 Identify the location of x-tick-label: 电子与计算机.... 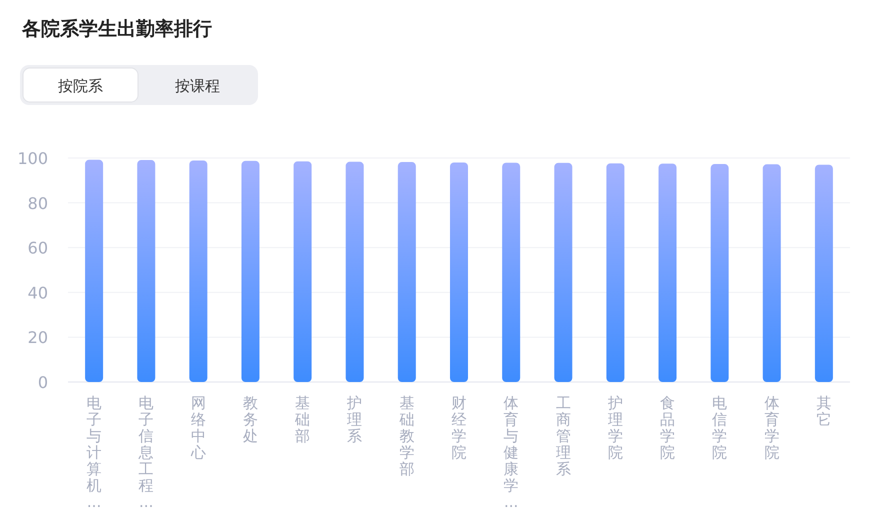
(94, 452).